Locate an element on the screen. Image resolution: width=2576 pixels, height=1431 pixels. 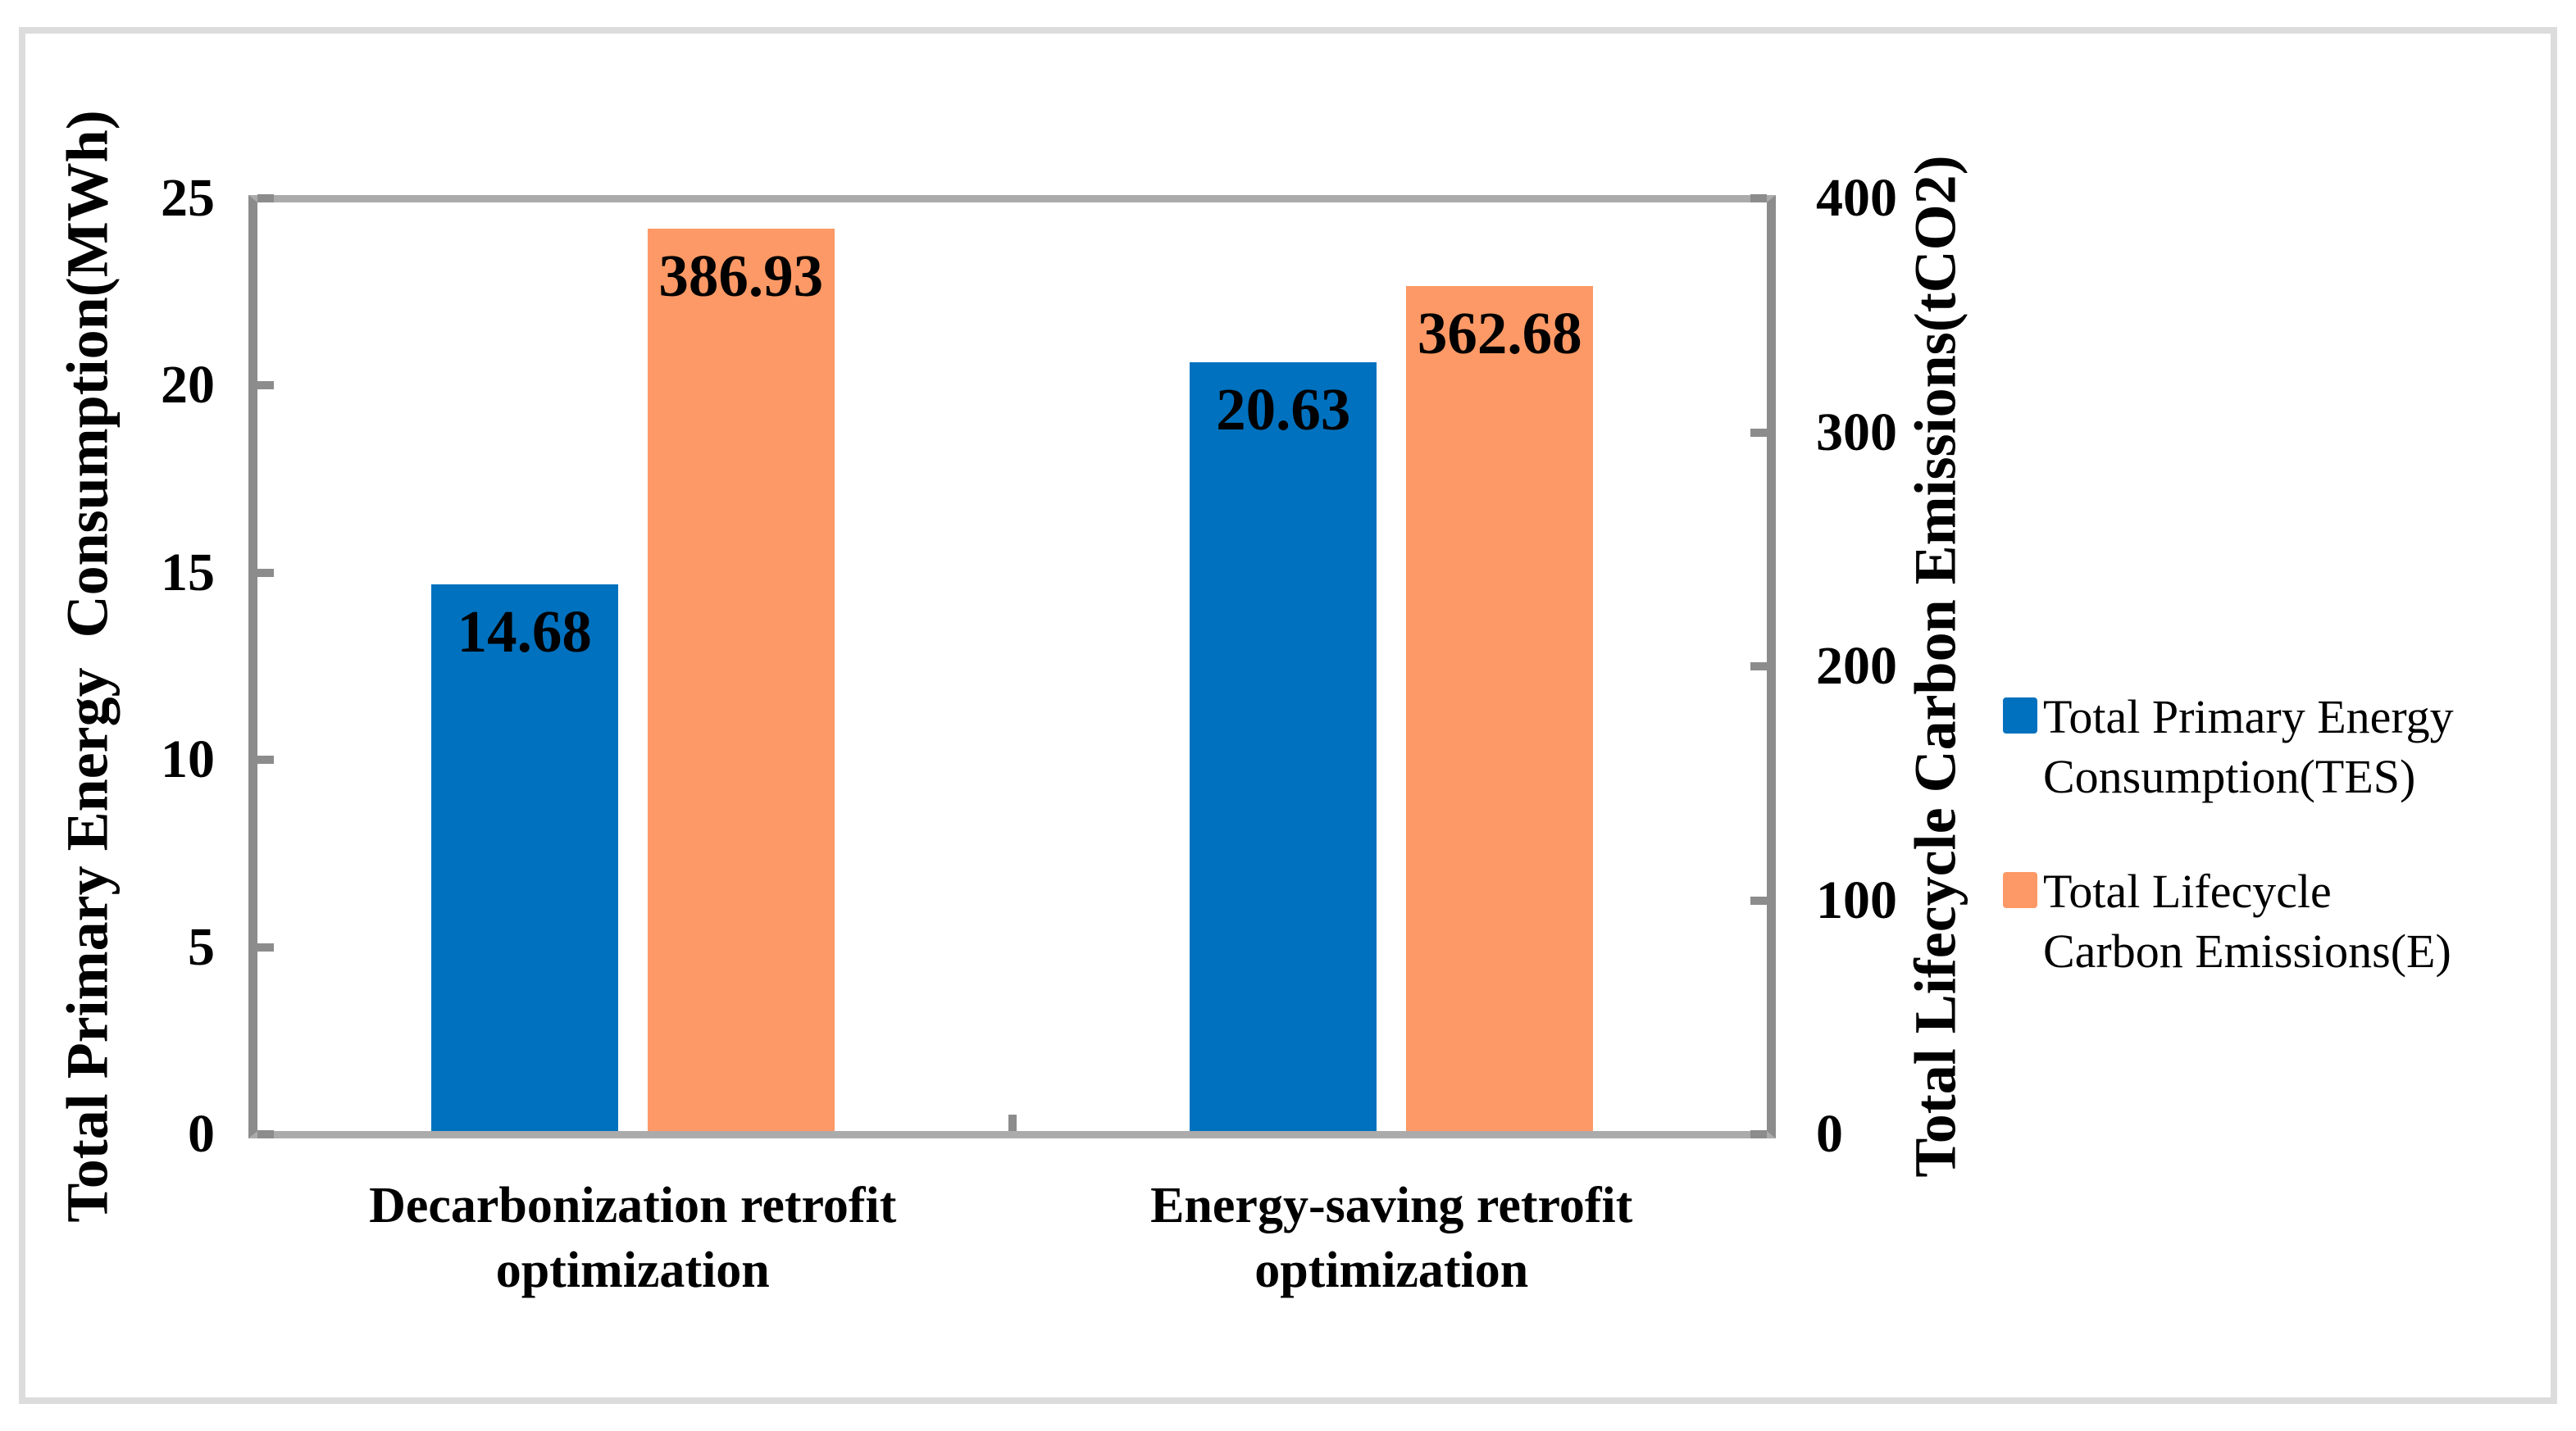
right-axis-tick-label: 100 is located at coordinates (1856, 900).